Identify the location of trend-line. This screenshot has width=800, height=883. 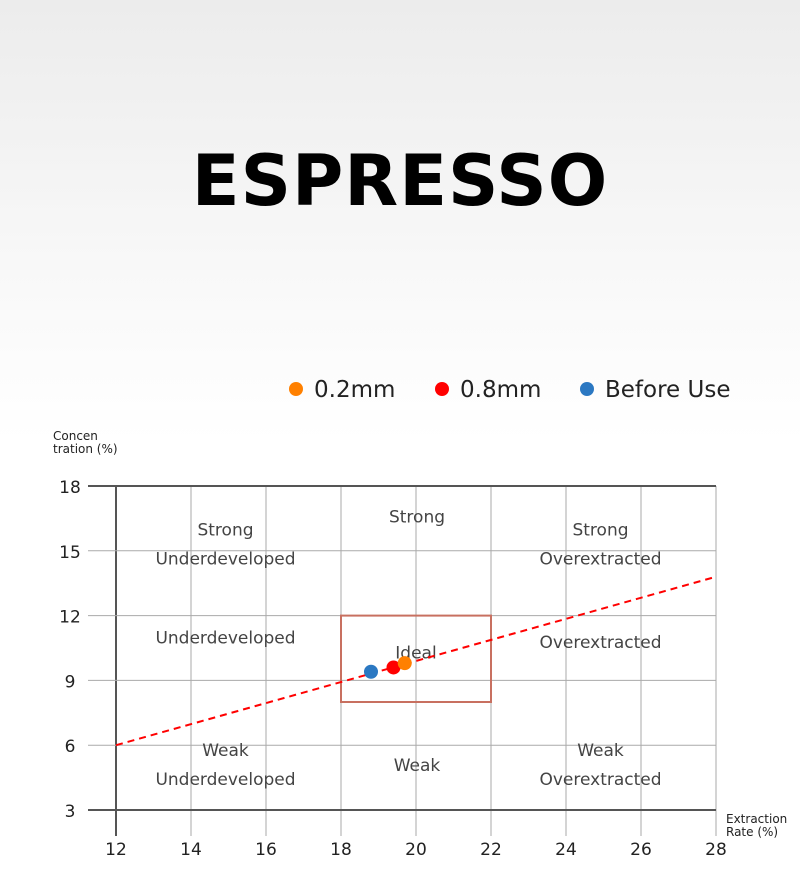
(416, 661).